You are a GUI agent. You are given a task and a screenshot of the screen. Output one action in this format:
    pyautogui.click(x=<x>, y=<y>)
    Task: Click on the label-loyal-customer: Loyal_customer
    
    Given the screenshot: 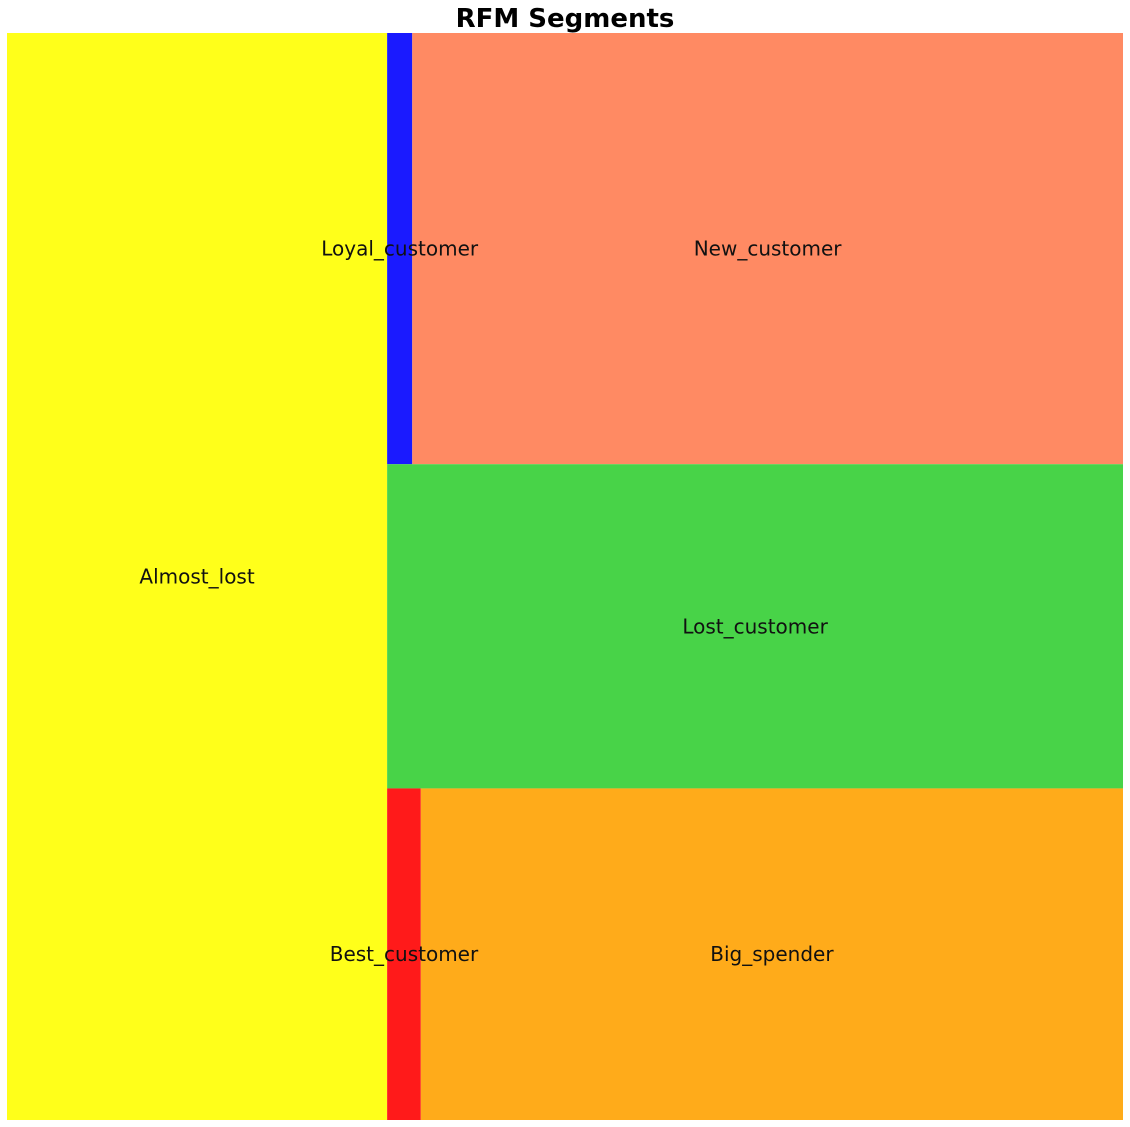 What is the action you would take?
    pyautogui.click(x=400, y=249)
    